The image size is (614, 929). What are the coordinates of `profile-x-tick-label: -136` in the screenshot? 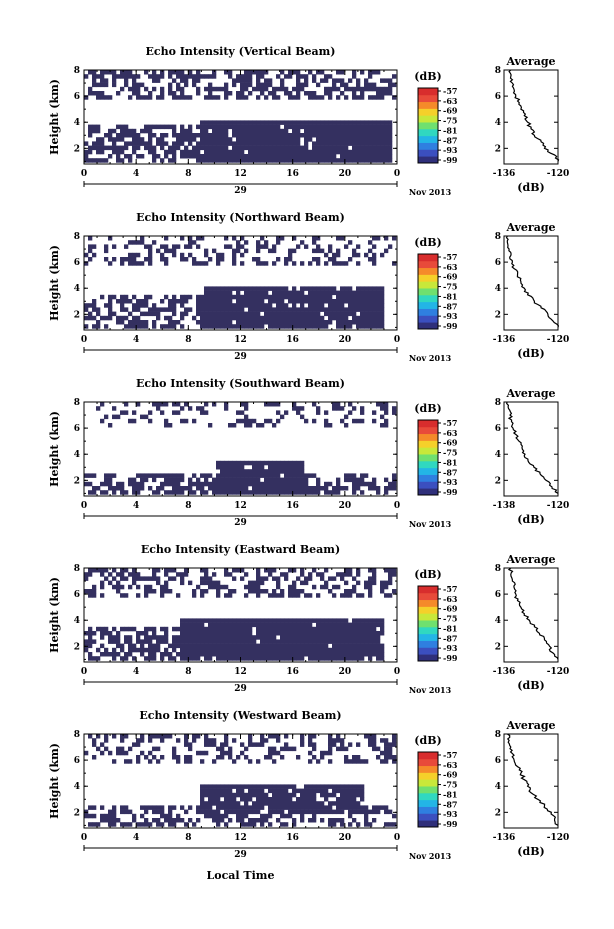 It's located at (504, 340).